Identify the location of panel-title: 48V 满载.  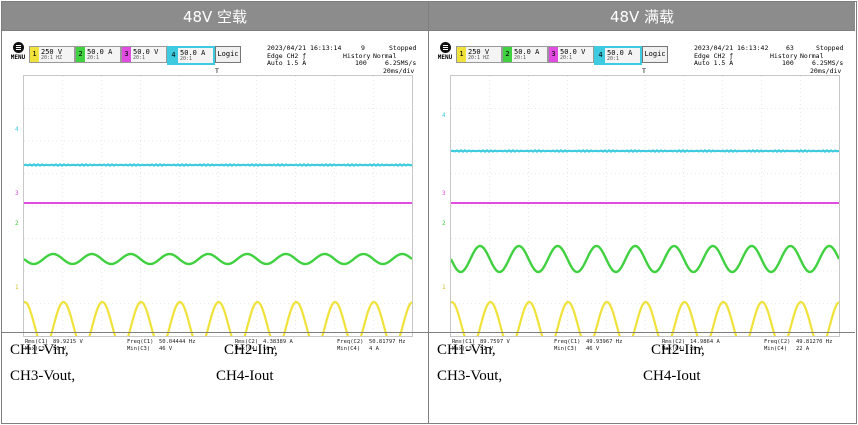
(642, 16).